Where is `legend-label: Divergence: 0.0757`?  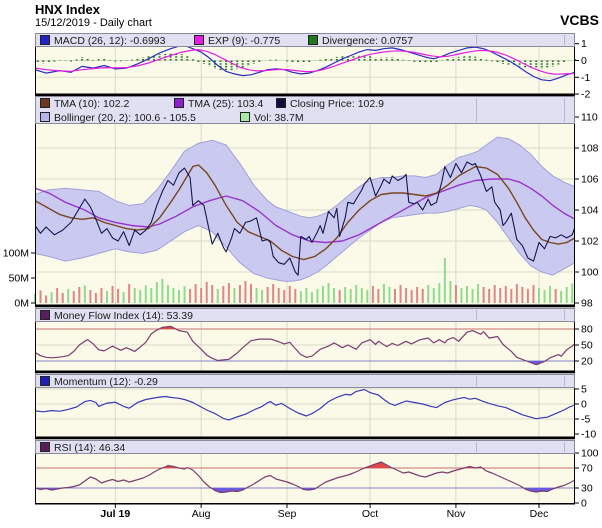 legend-label: Divergence: 0.0757 is located at coordinates (368, 41).